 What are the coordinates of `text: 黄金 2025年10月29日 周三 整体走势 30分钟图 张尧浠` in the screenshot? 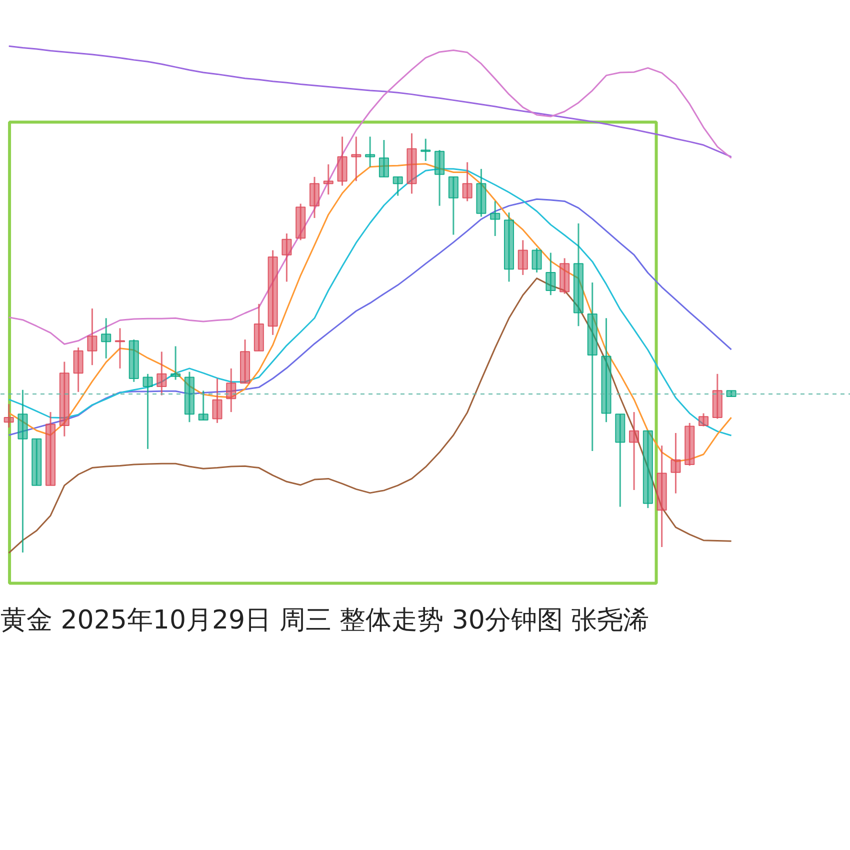 It's located at (325, 621).